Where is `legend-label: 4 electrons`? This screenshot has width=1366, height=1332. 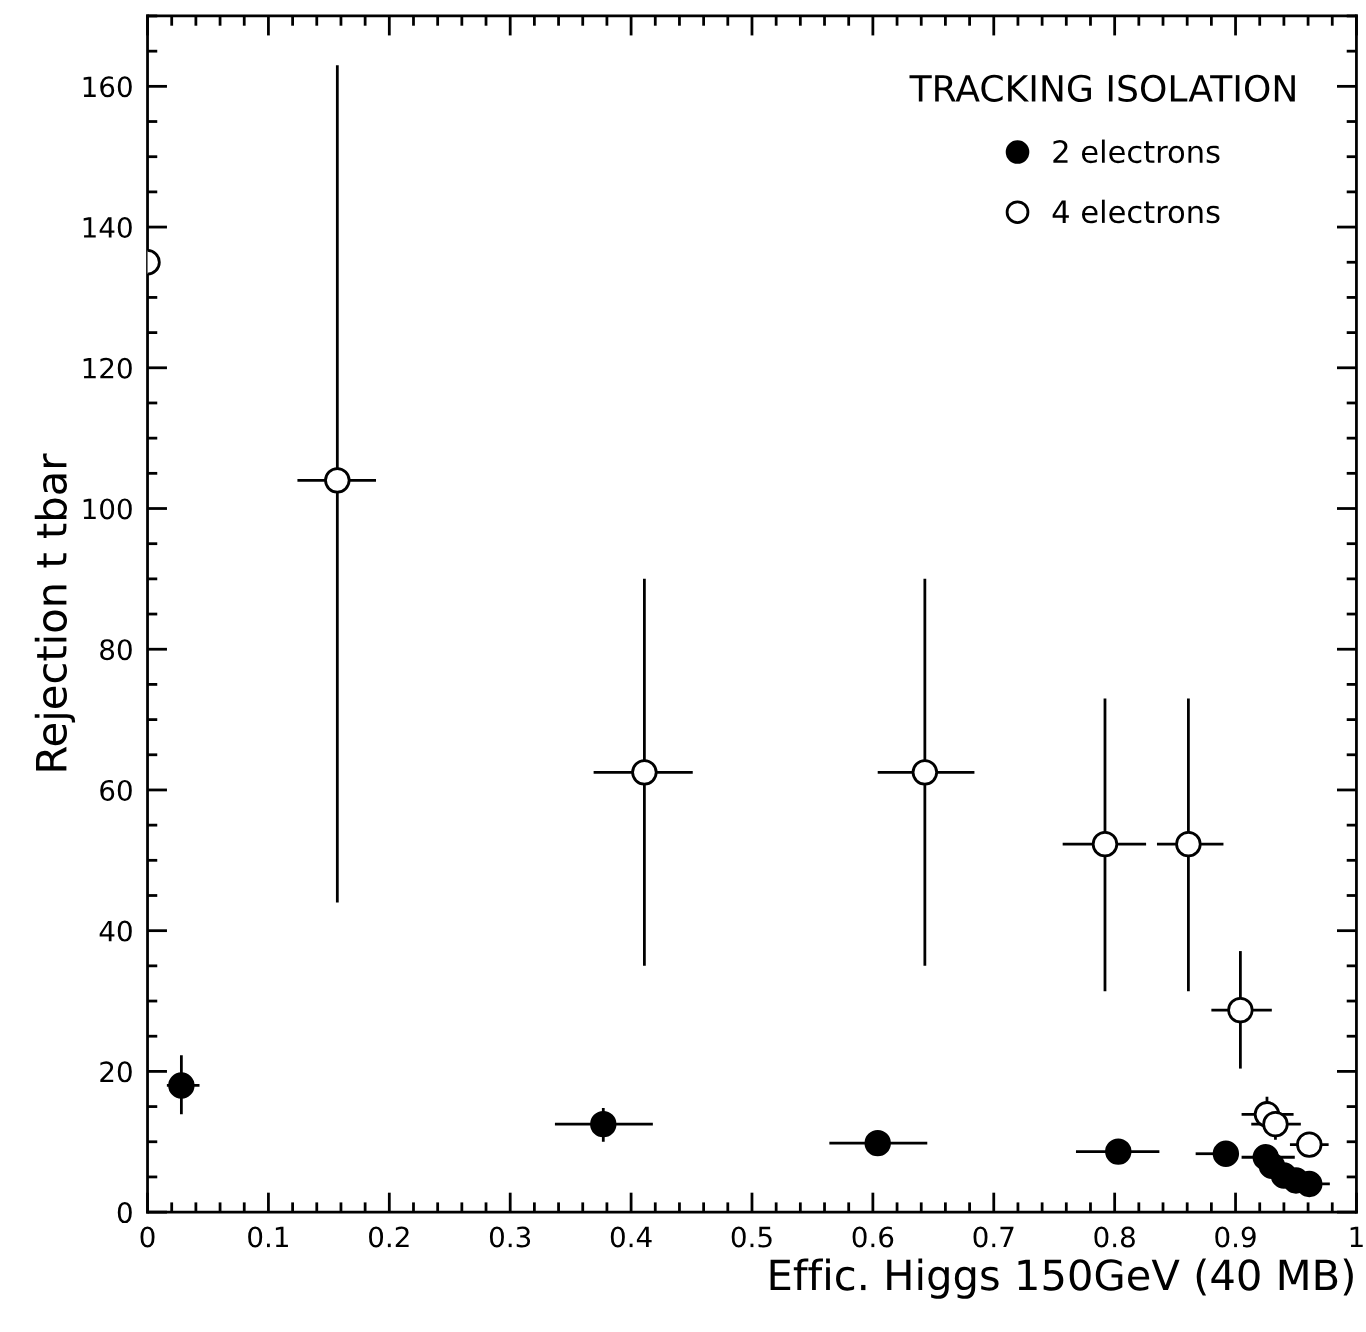 legend-label: 4 electrons is located at coordinates (1136, 211).